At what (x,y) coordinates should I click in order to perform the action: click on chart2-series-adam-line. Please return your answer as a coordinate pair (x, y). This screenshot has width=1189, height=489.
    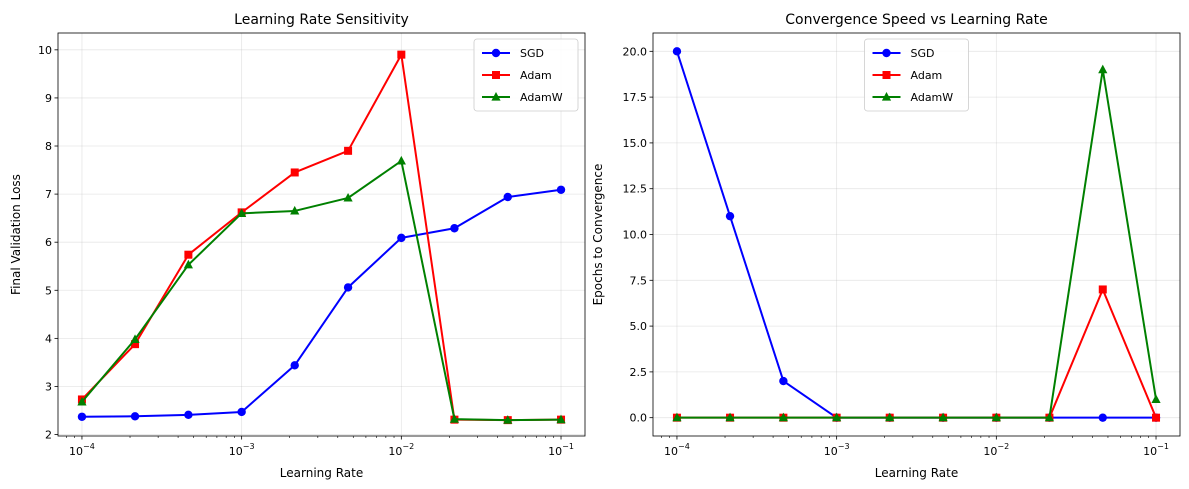
    Looking at the image, I should click on (916, 353).